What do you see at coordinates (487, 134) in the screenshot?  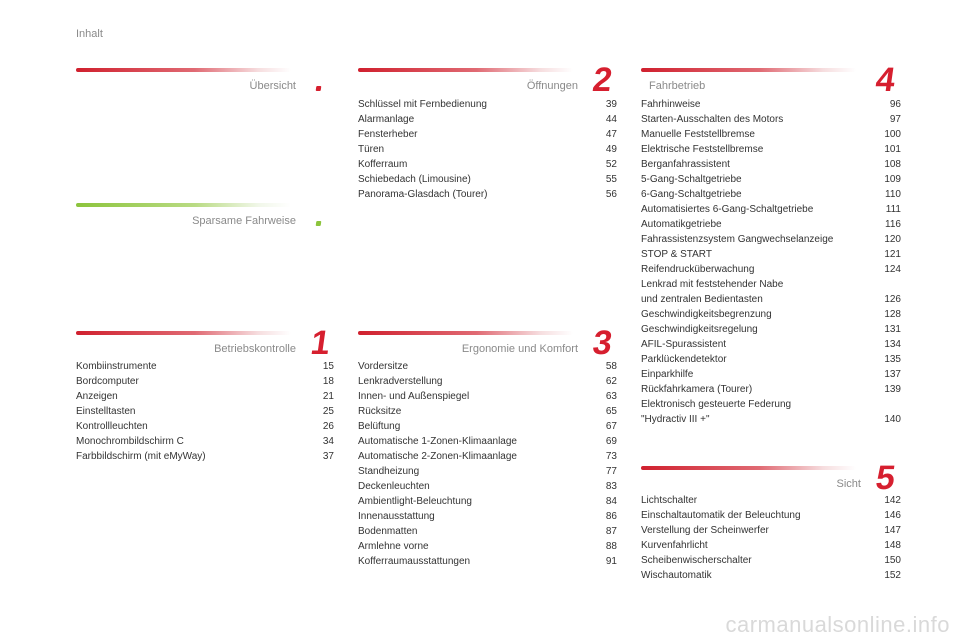 I see `toc-entry: Fensterheber 47` at bounding box center [487, 134].